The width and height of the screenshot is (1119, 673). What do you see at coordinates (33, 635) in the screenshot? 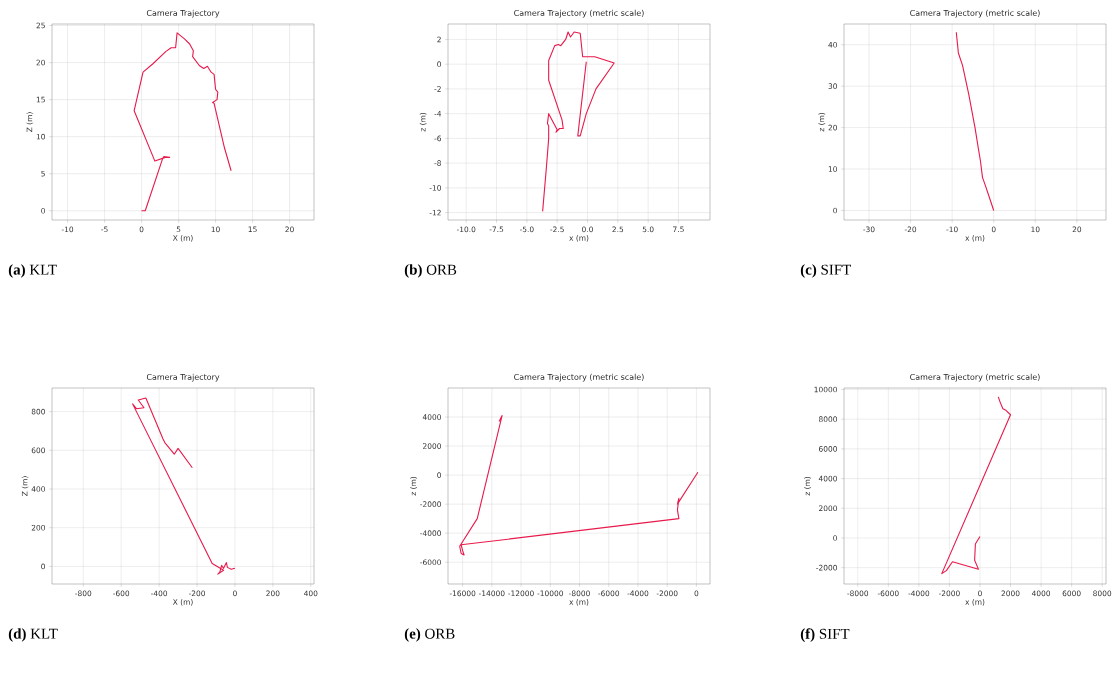
I see `text: (d) KLT` at bounding box center [33, 635].